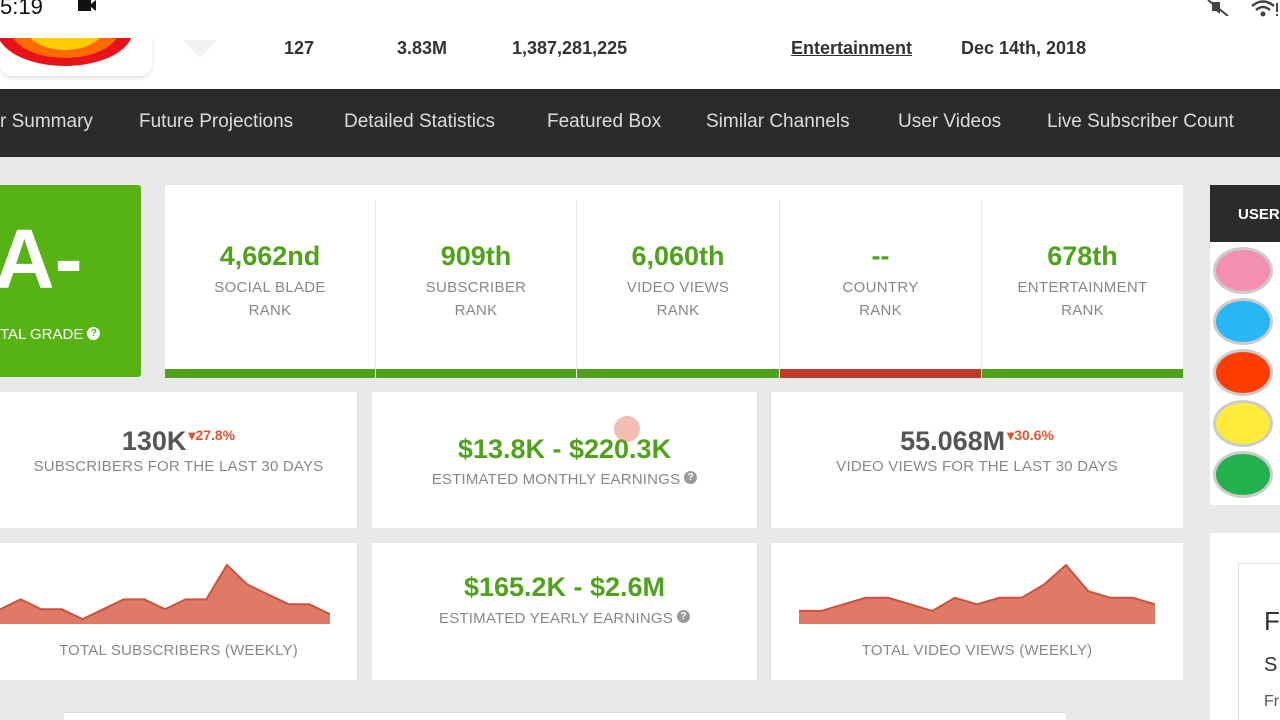 This screenshot has width=1280, height=720. Describe the element at coordinates (1218, 8) in the screenshot. I see `mute-icon` at that location.